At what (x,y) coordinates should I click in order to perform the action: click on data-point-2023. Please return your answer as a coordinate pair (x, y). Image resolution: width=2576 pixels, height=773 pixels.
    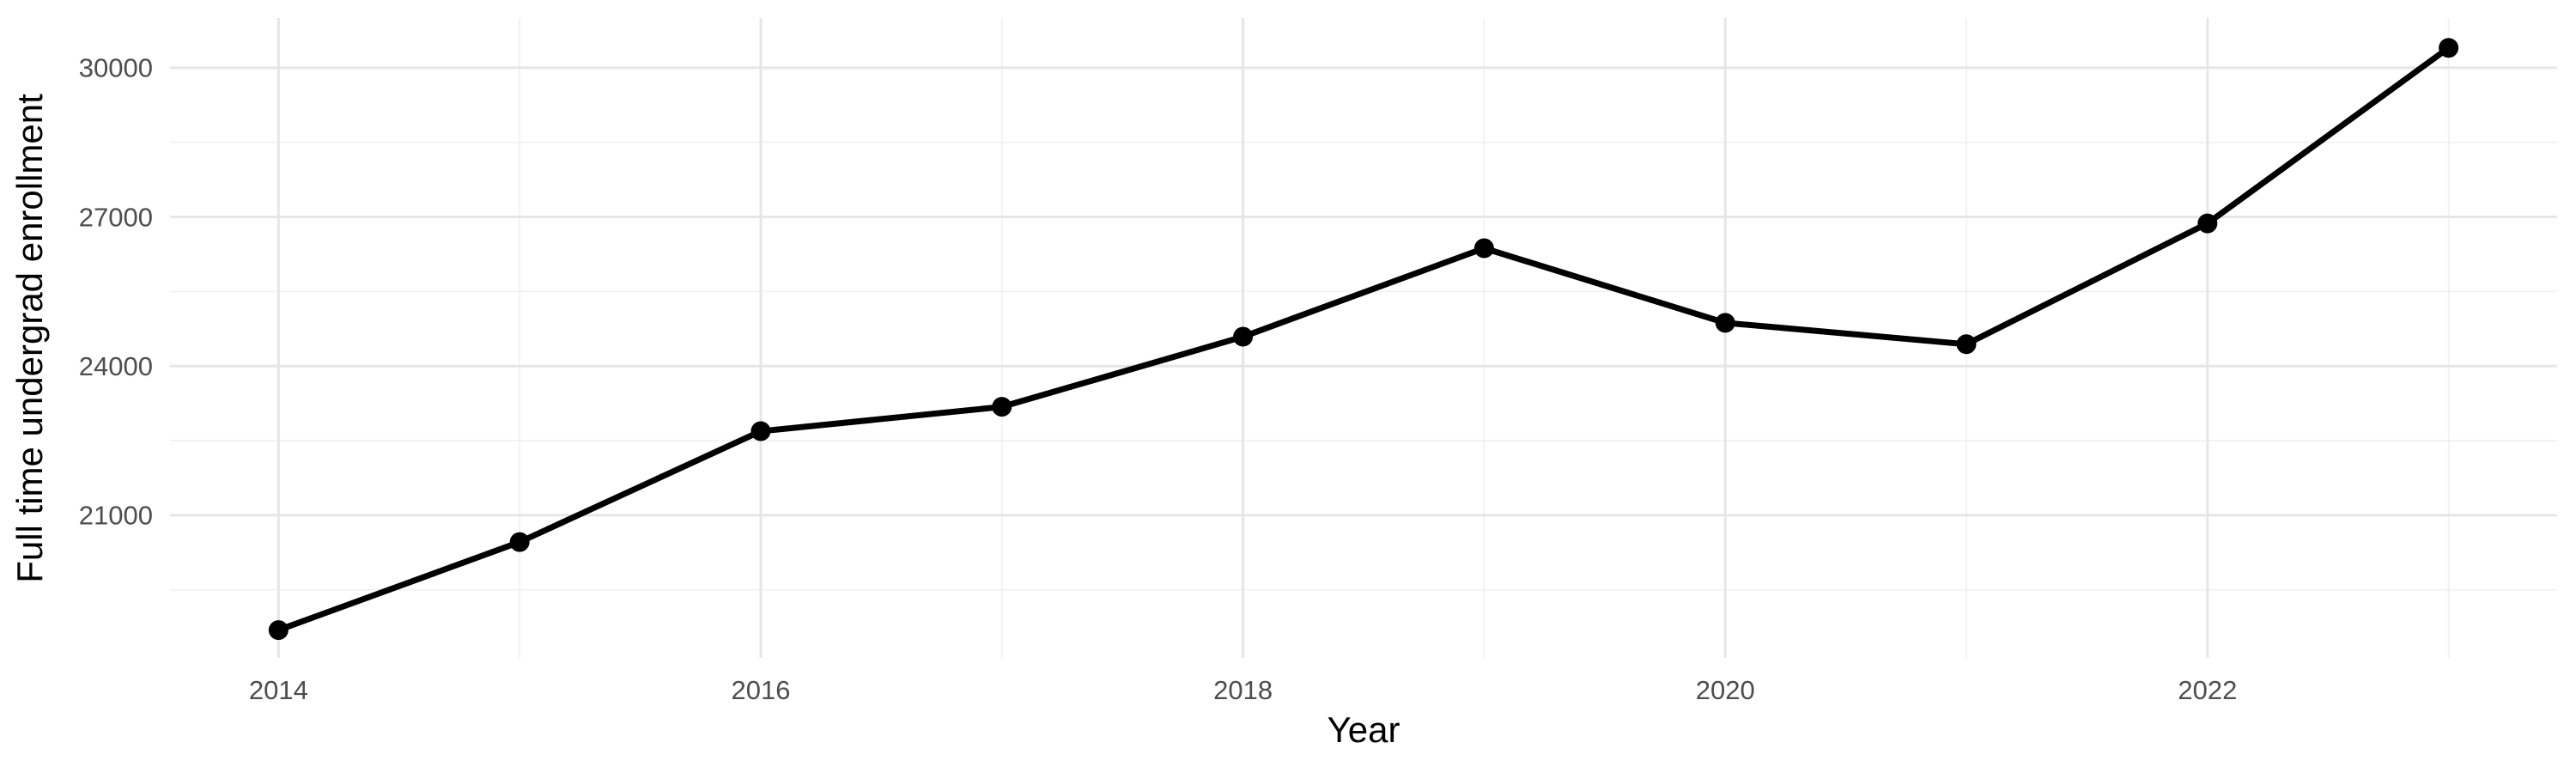
    Looking at the image, I should click on (2449, 48).